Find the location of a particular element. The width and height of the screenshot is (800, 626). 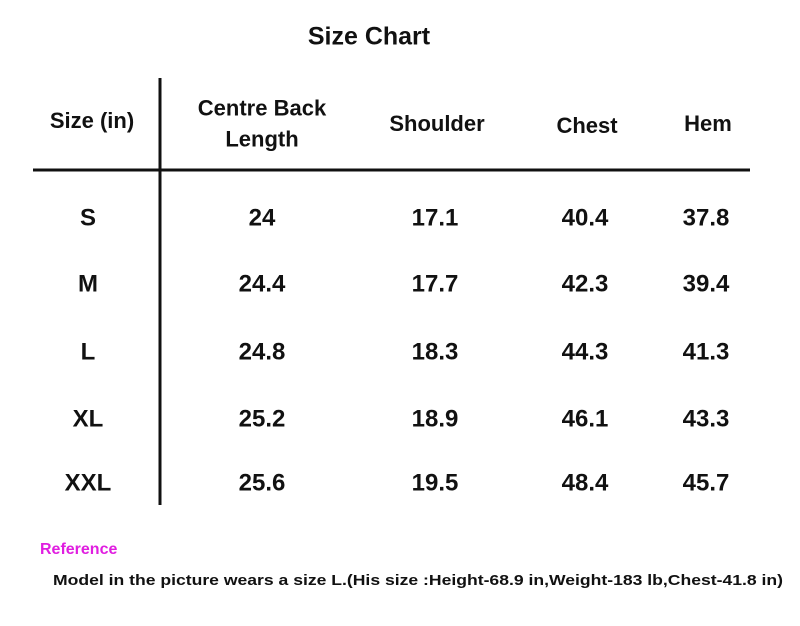

measurement: 43.3 is located at coordinates (706, 418).